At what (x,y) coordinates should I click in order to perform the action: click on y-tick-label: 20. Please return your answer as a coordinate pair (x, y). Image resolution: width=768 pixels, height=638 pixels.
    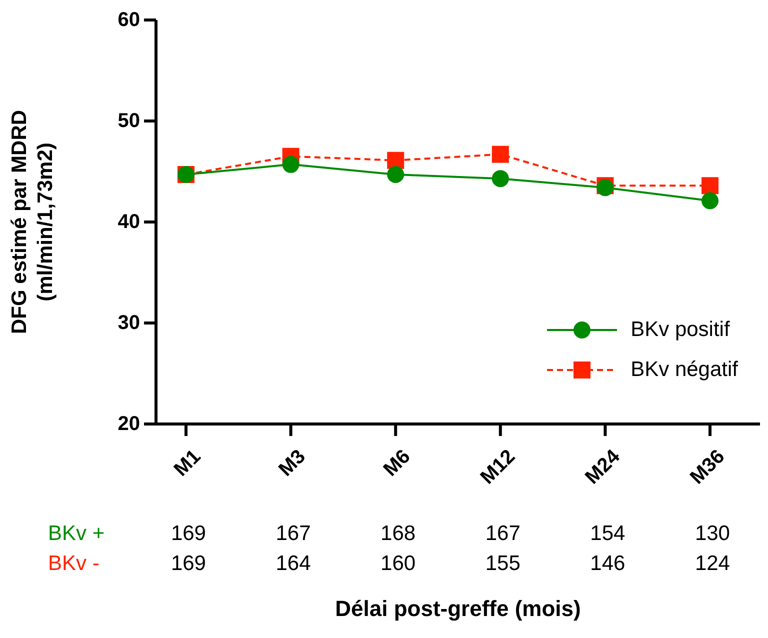
    Looking at the image, I should click on (129, 424).